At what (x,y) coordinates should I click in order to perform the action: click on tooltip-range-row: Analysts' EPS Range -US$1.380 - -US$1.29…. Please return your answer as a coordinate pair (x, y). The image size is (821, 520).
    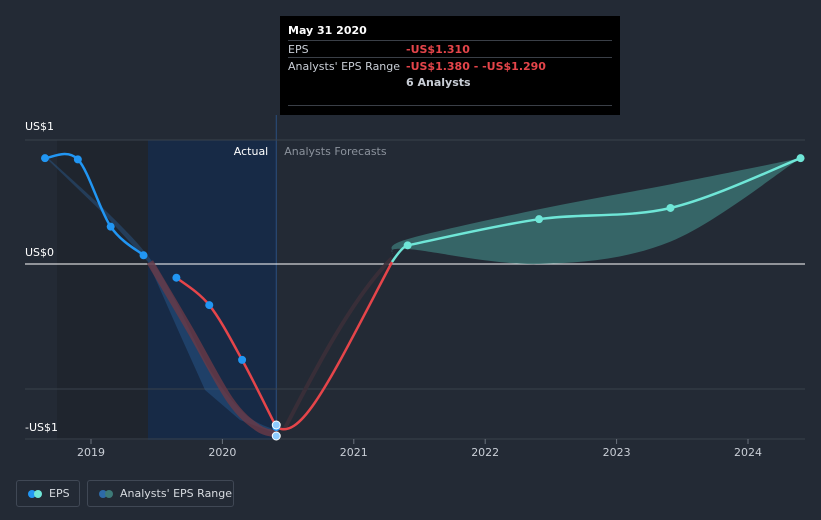
    Looking at the image, I should click on (450, 66).